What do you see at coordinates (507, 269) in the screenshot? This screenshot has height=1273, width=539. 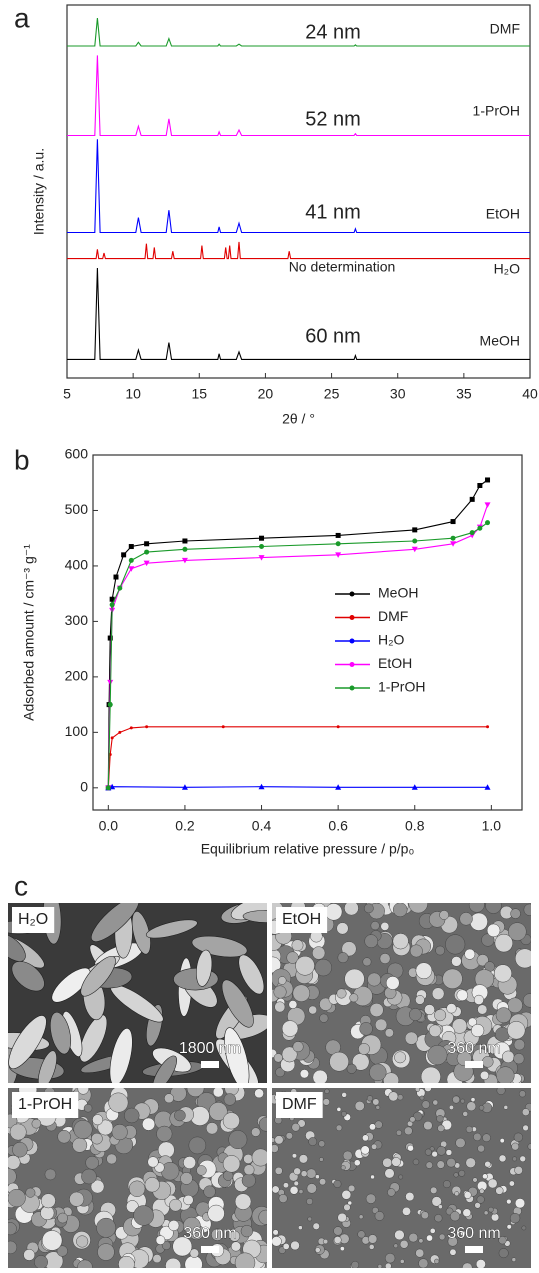 I see `series-label: H₂O` at bounding box center [507, 269].